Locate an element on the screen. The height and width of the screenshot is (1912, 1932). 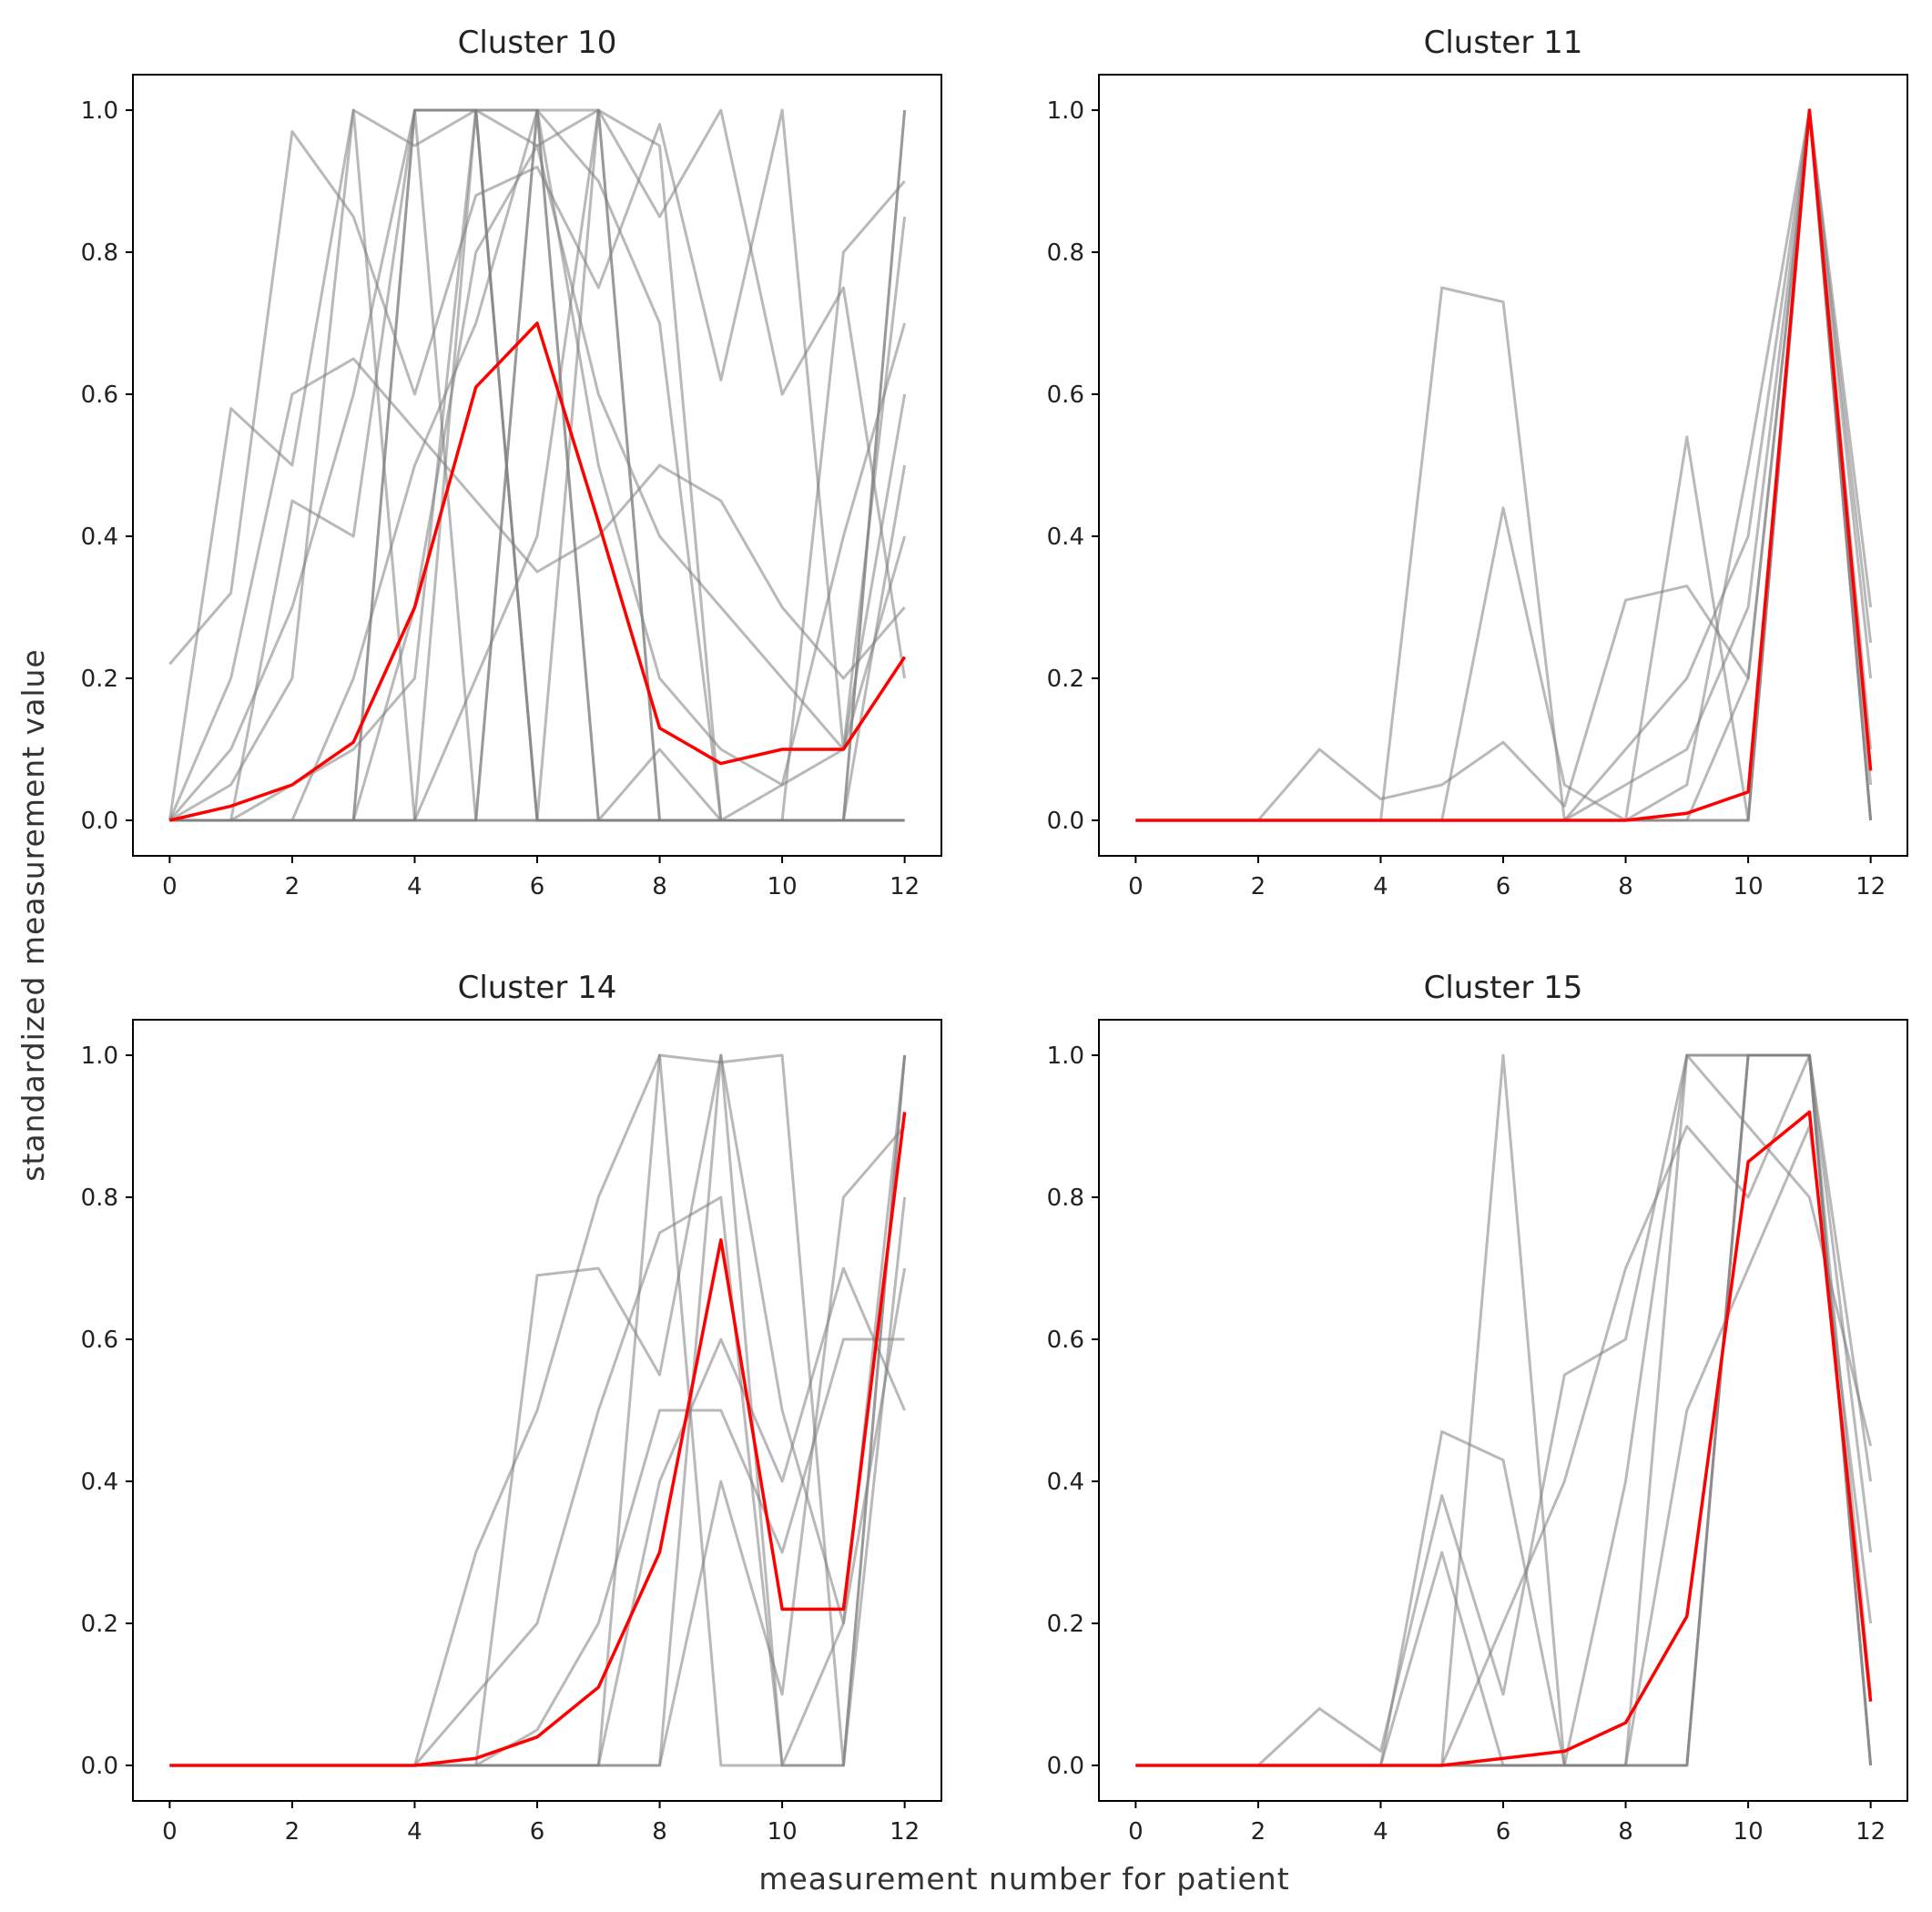
subplot-title: Cluster 14 is located at coordinates (537, 988).